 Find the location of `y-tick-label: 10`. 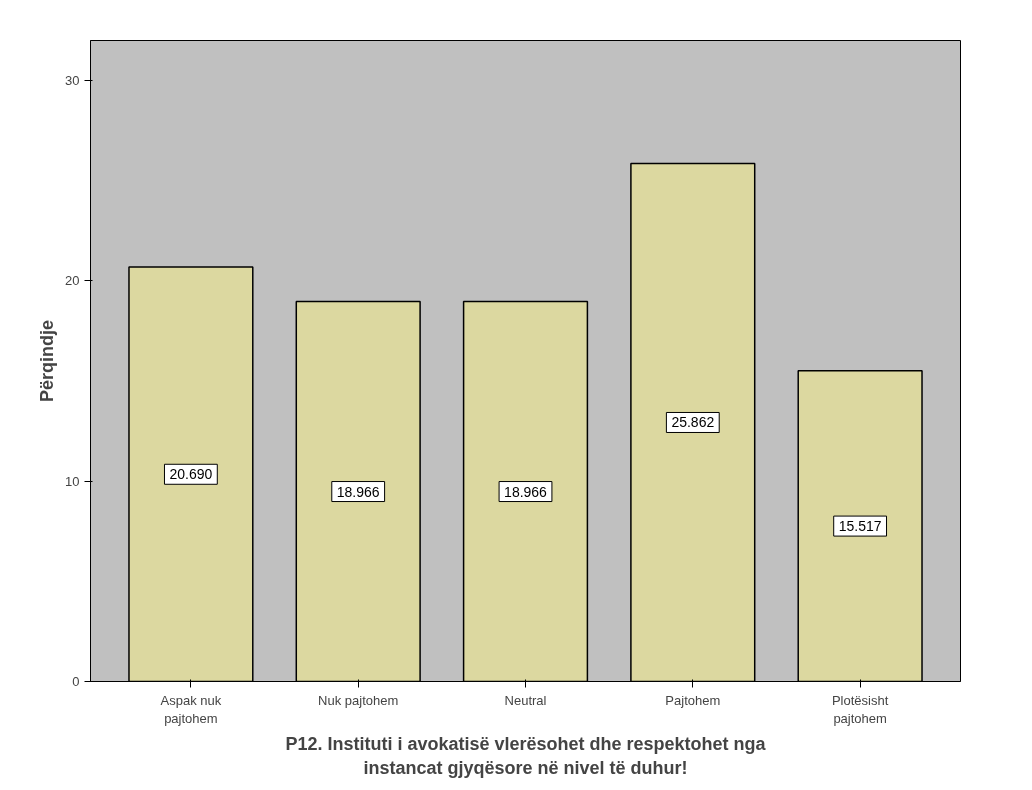

y-tick-label: 10 is located at coordinates (72, 481).